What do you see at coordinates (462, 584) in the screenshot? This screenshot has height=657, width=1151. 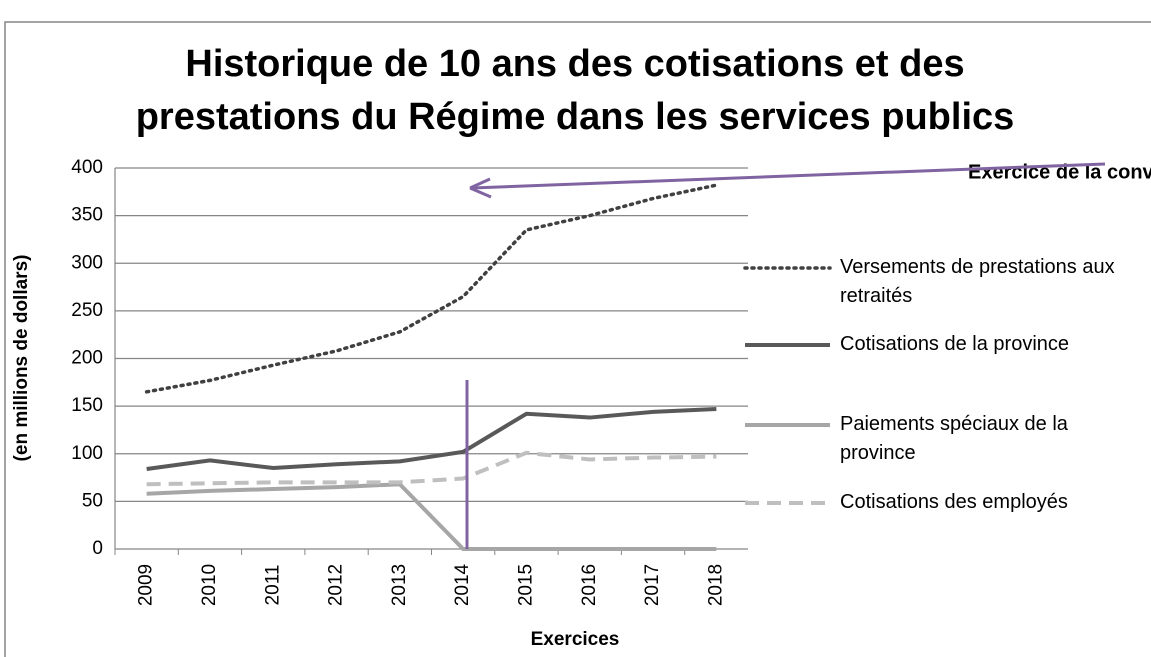 I see `x-tick-label: 2014` at bounding box center [462, 584].